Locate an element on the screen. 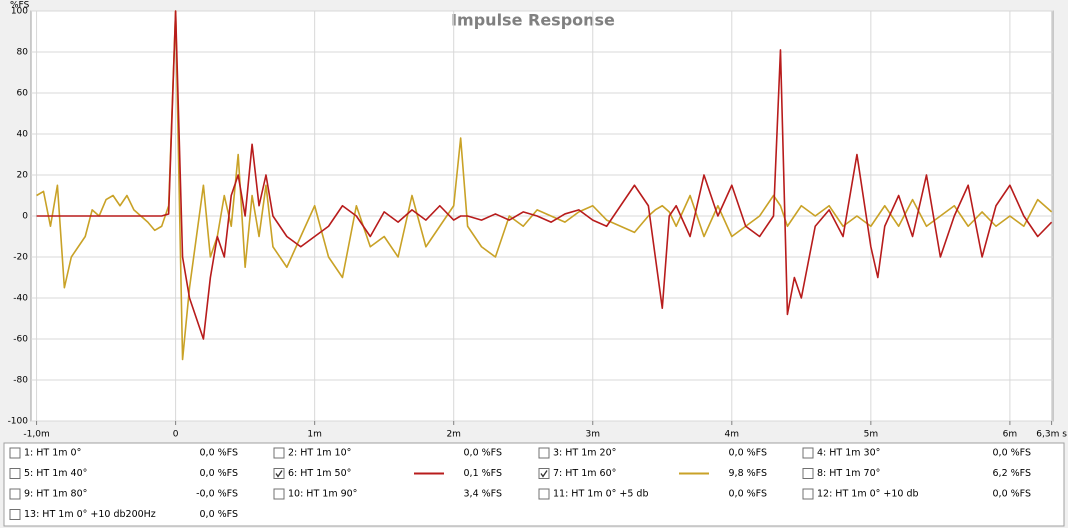 This screenshot has width=1068, height=528. x-tick-label: 1m is located at coordinates (314, 435).